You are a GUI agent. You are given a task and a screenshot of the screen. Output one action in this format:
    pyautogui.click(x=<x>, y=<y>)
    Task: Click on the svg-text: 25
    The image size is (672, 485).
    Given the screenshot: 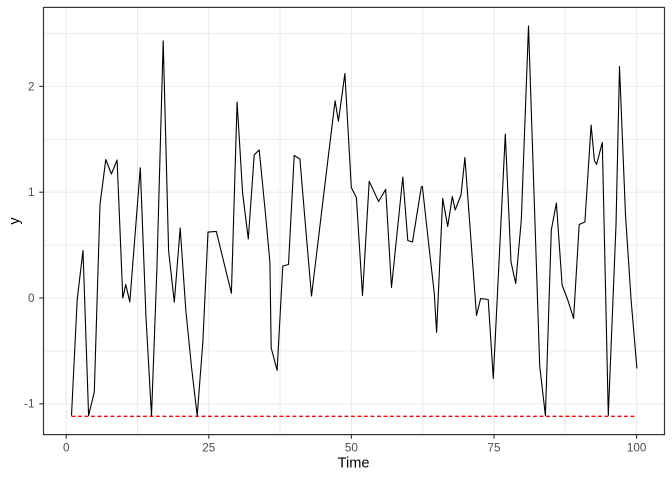 What is the action you would take?
    pyautogui.click(x=209, y=448)
    